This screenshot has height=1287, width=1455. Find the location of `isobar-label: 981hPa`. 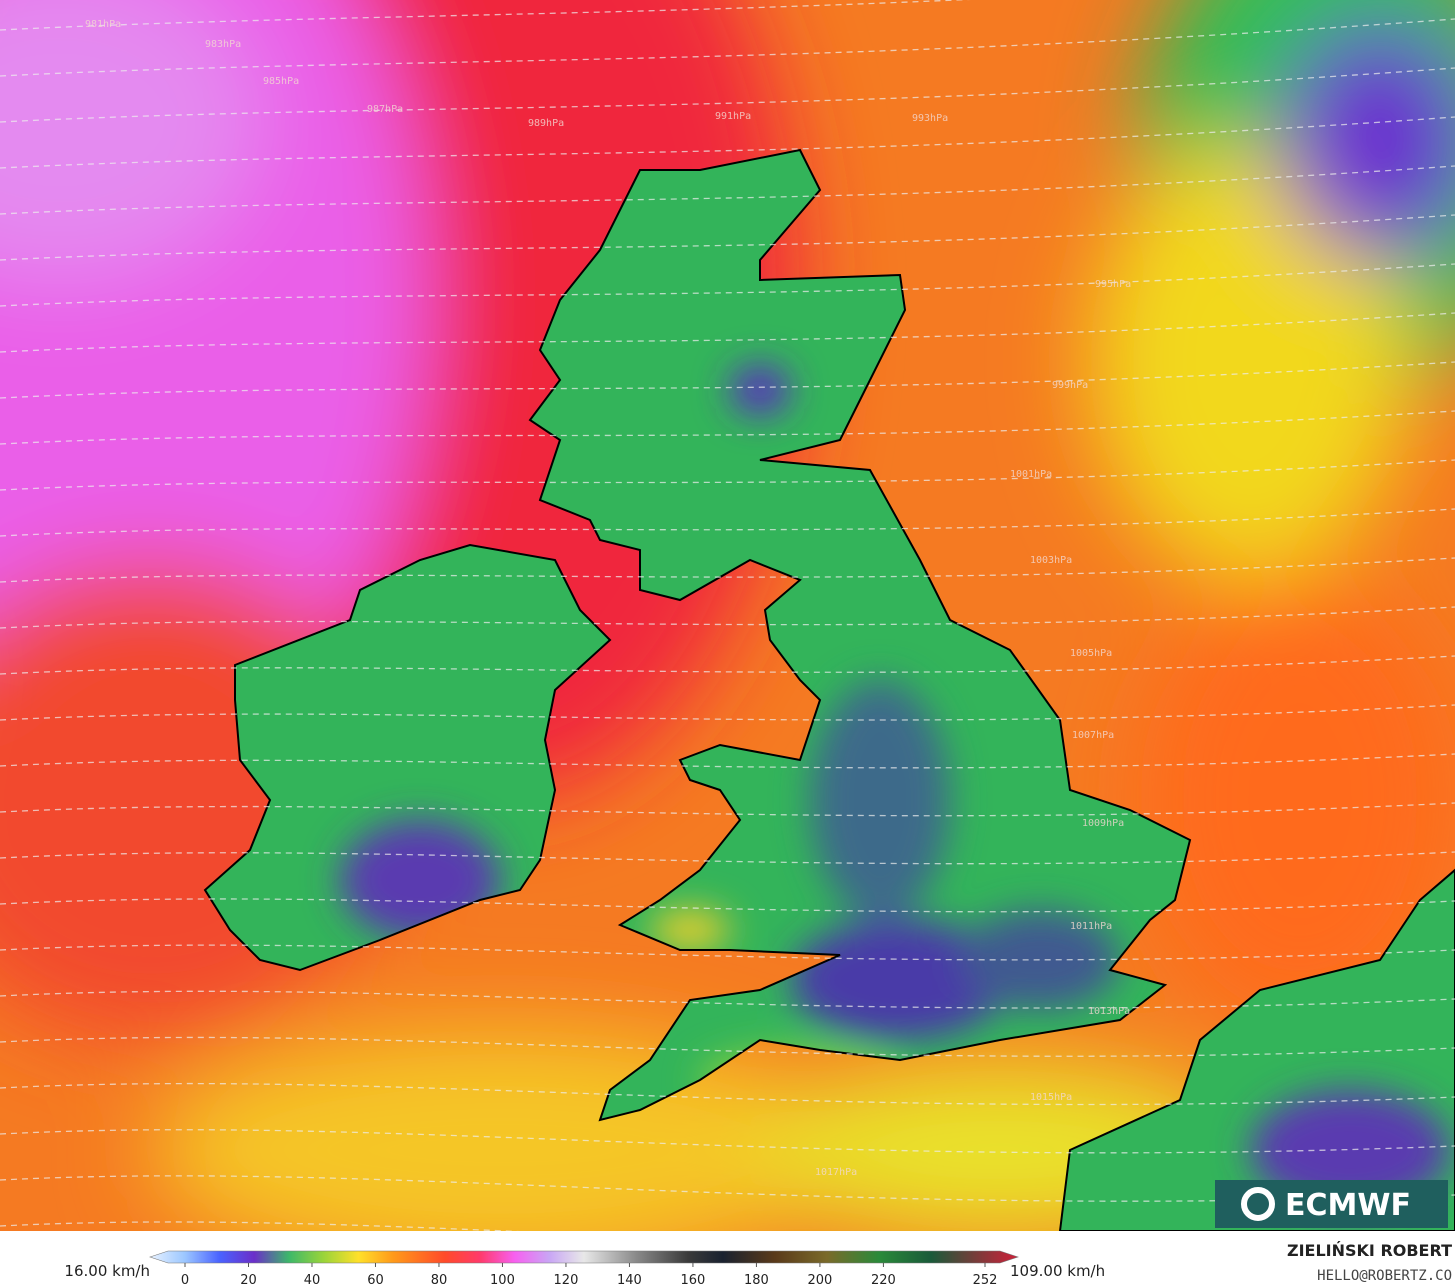

isobar-label: 981hPa is located at coordinates (103, 24).